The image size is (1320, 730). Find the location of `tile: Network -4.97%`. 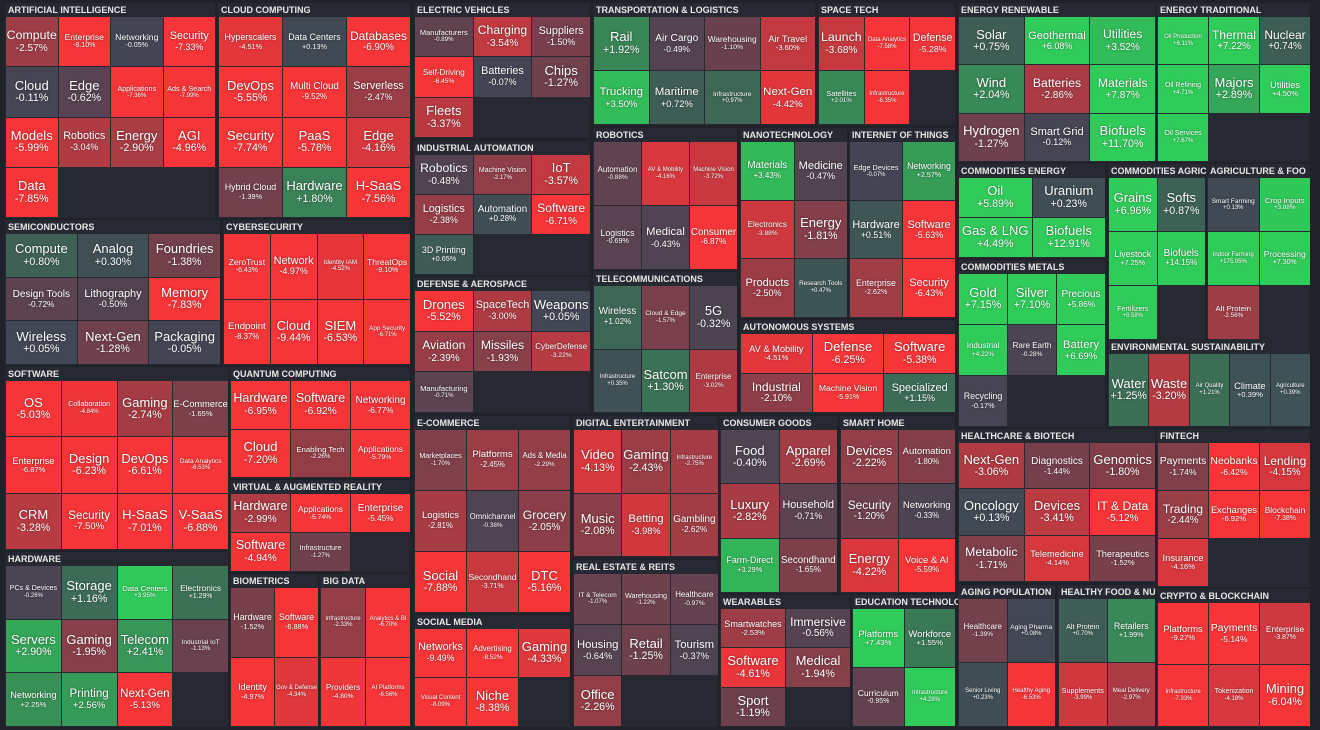

tile: Network -4.97% is located at coordinates (293, 266).